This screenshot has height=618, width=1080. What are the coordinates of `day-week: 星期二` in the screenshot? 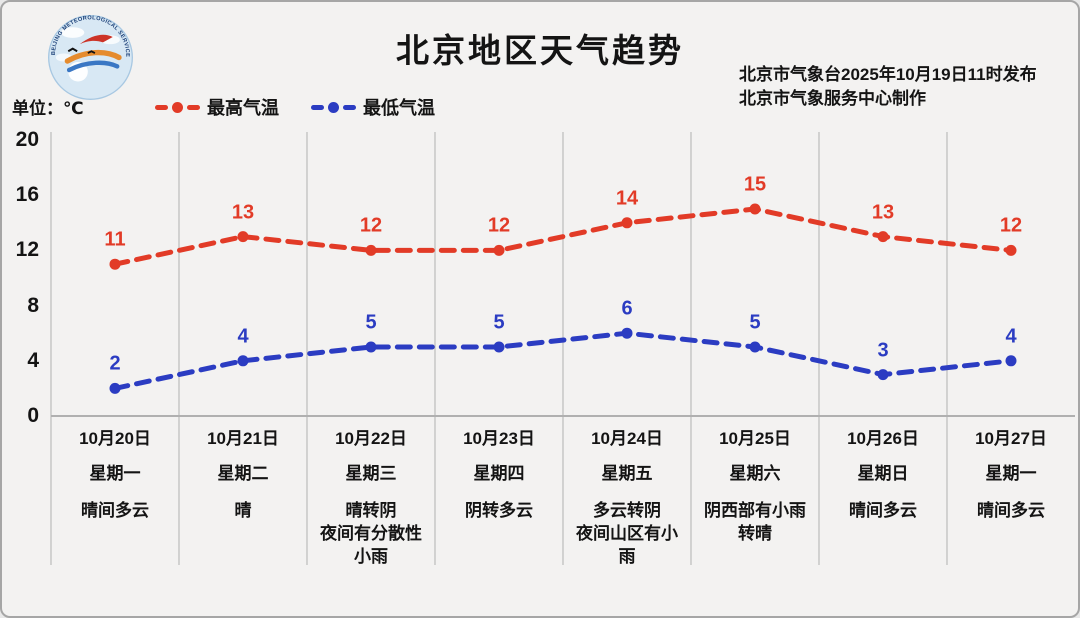 It's located at (243, 473).